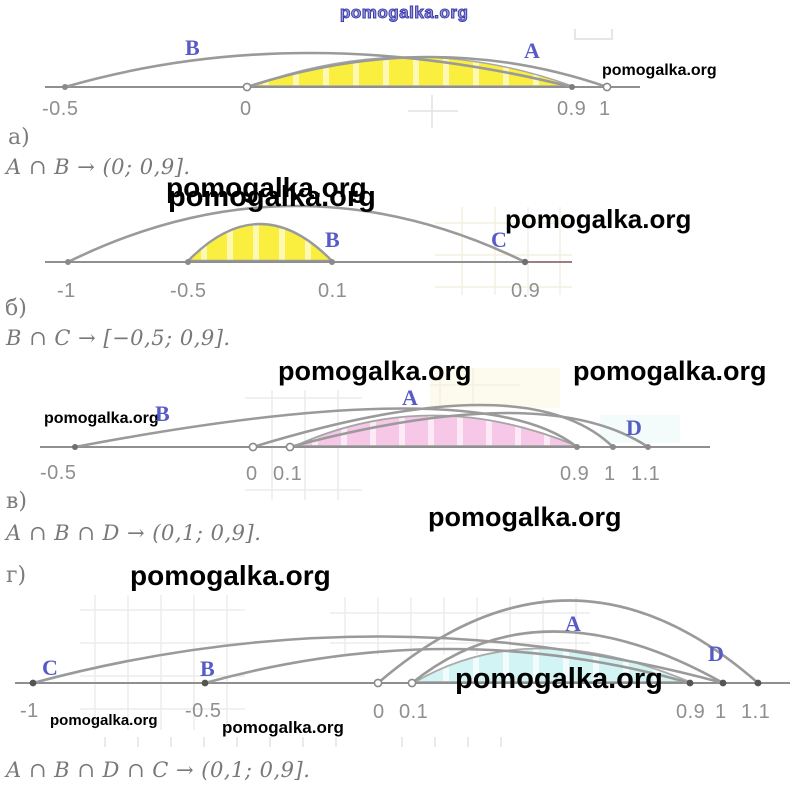 This screenshot has width=805, height=794. I want to click on formula-v: A ∩ B ∩ D → (0,1; 0,9]., so click(134, 533).